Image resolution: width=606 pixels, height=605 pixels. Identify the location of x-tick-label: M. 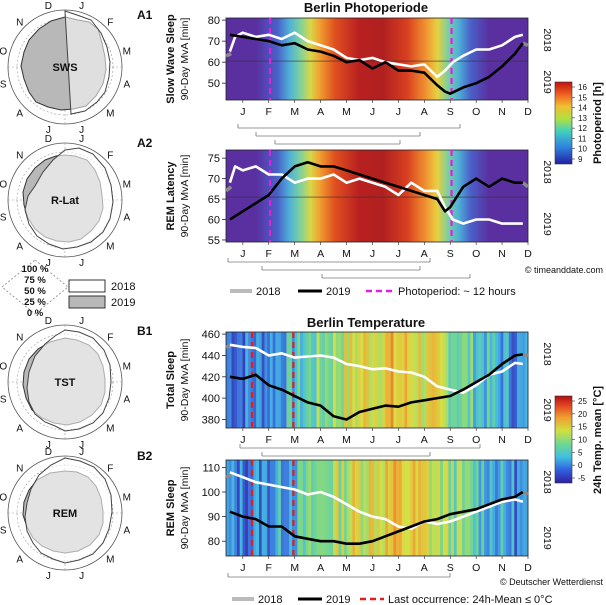
(294, 112).